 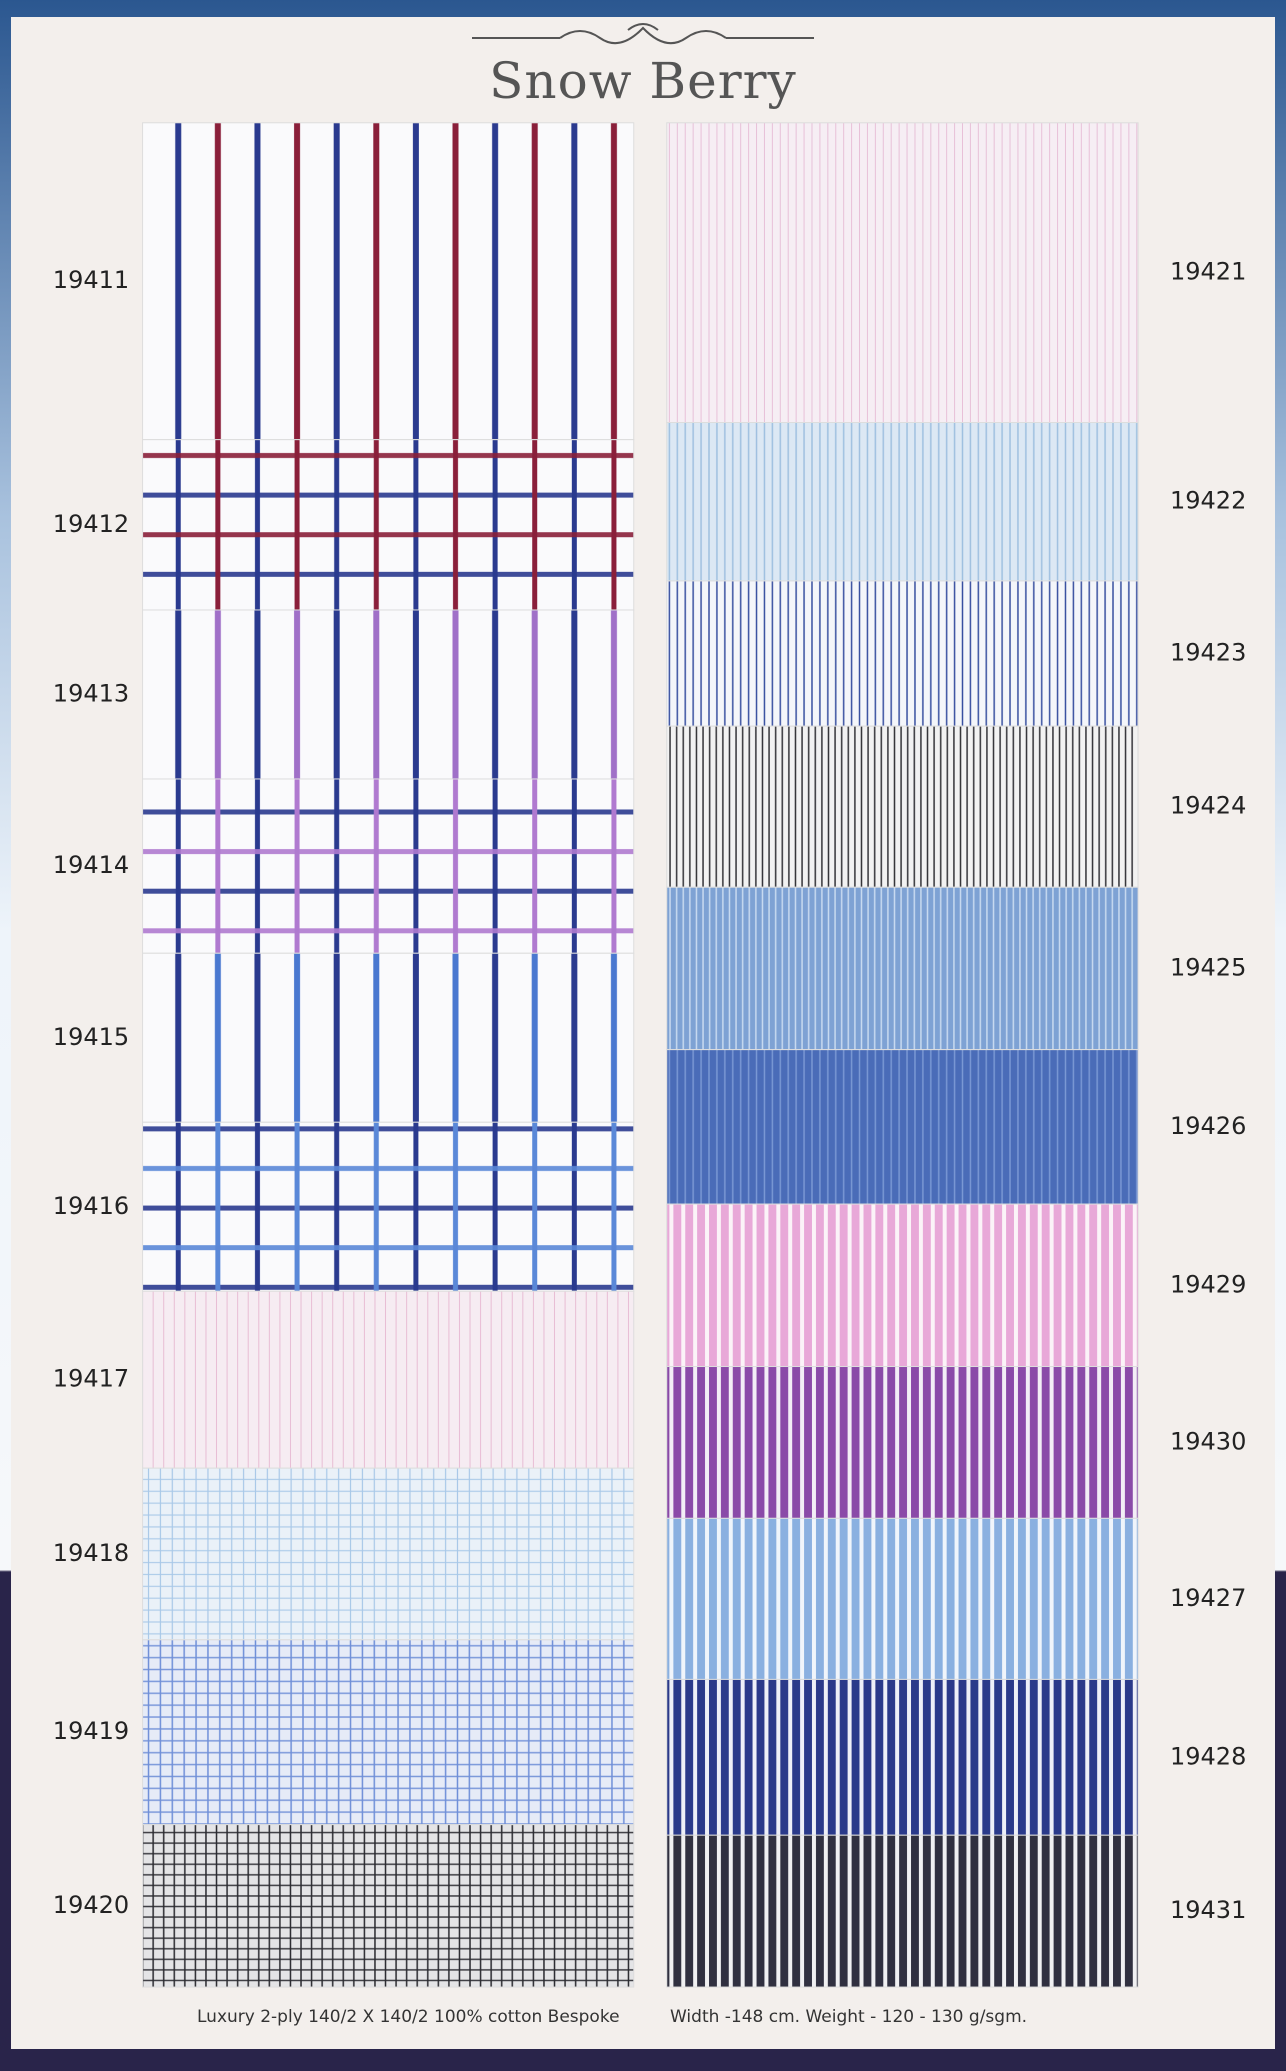 What do you see at coordinates (91, 1905) in the screenshot?
I see `swatch-code: 19420` at bounding box center [91, 1905].